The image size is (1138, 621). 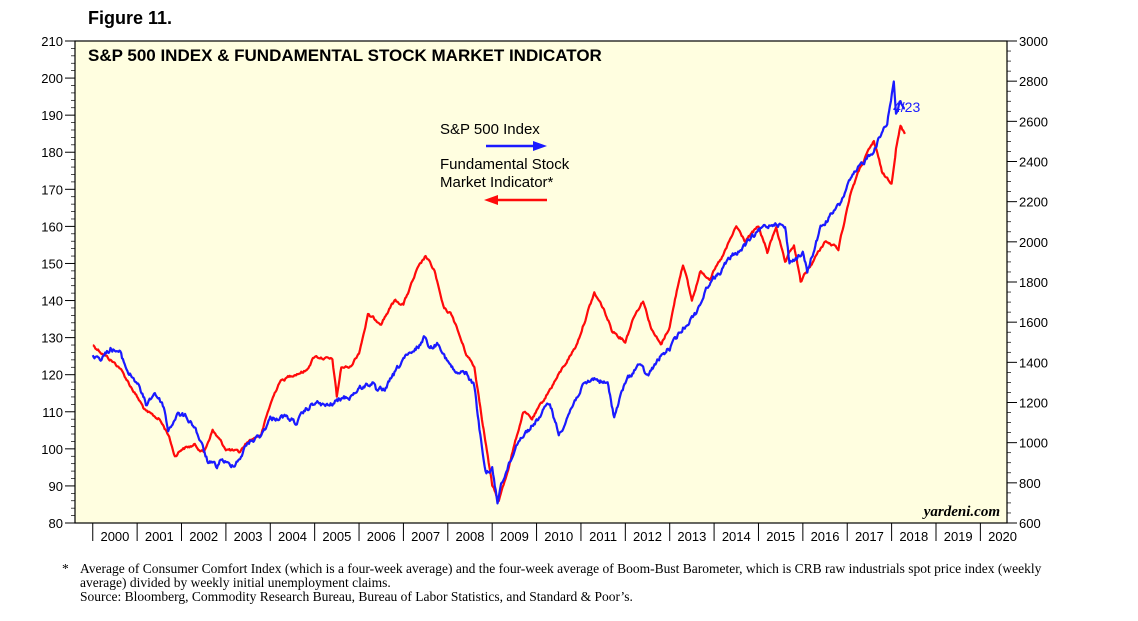 What do you see at coordinates (52, 412) in the screenshot?
I see `left-tick-label: 110` at bounding box center [52, 412].